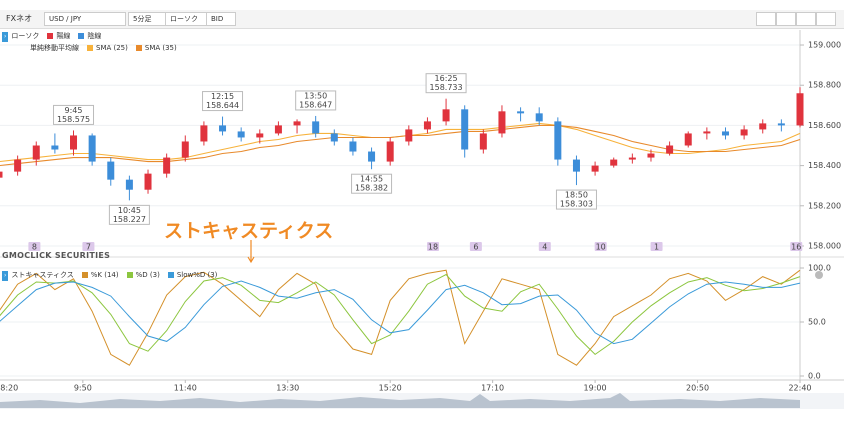  What do you see at coordinates (54, 48) in the screenshot?
I see `legend-title: 単純移動平均線` at bounding box center [54, 48].